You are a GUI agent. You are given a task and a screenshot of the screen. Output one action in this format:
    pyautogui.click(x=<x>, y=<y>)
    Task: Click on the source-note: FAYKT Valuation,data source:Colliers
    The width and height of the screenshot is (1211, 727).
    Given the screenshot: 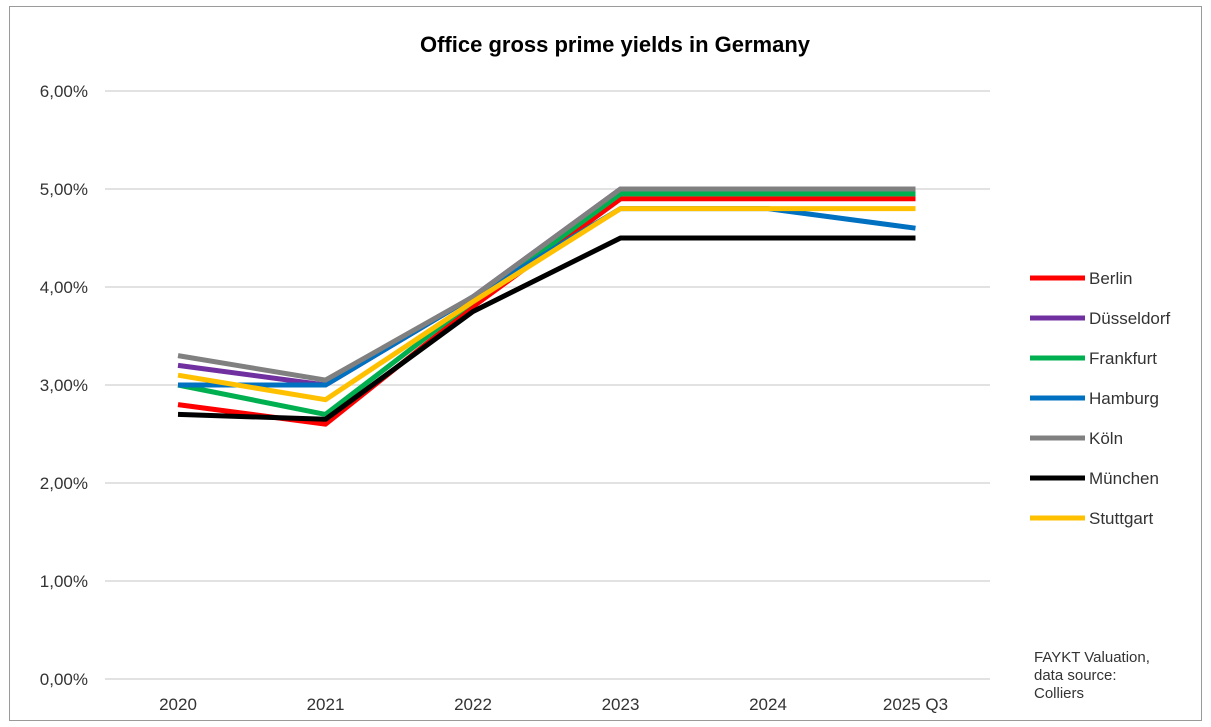 What is the action you would take?
    pyautogui.click(x=1092, y=675)
    